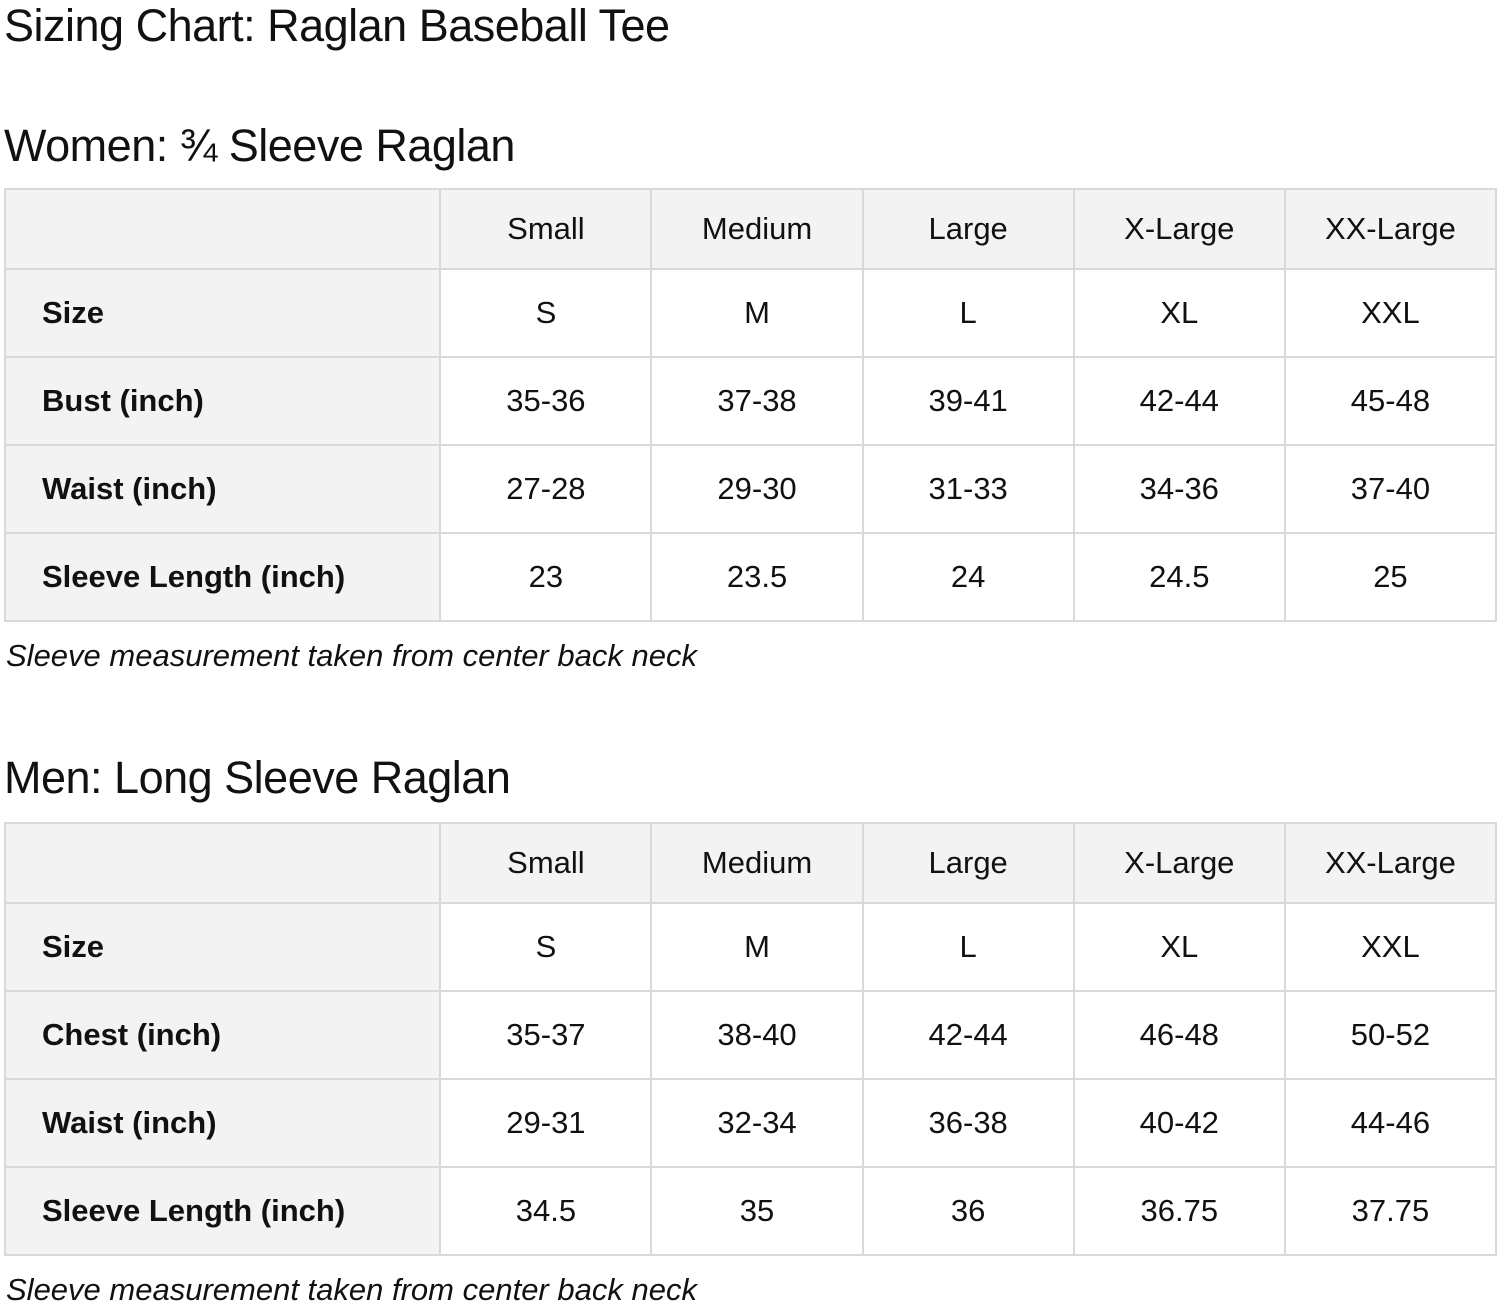 The image size is (1500, 1315). Describe the element at coordinates (546, 1211) in the screenshot. I see `value-cell: 34.5` at that location.